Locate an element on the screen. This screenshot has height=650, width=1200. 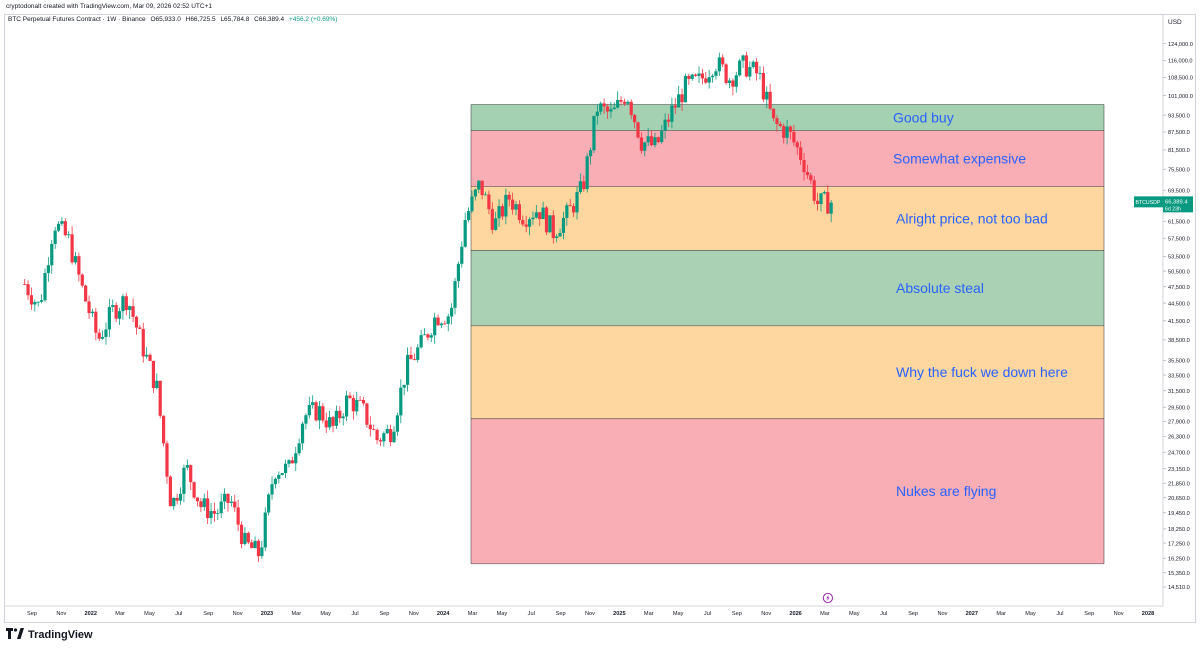
ohlc-change: +456.2 (+0.69%) is located at coordinates (313, 19).